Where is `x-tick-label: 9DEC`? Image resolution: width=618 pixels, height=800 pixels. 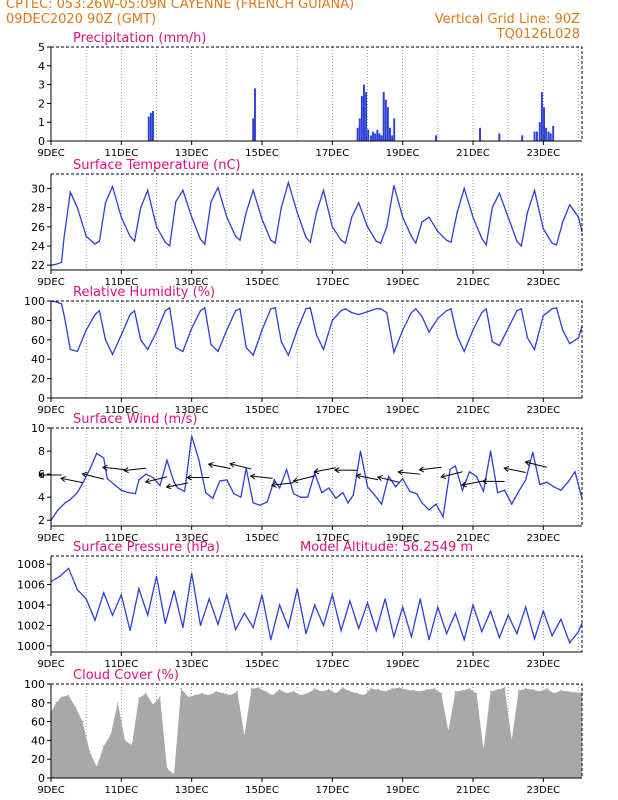 x-tick-label: 9DEC is located at coordinates (50, 410).